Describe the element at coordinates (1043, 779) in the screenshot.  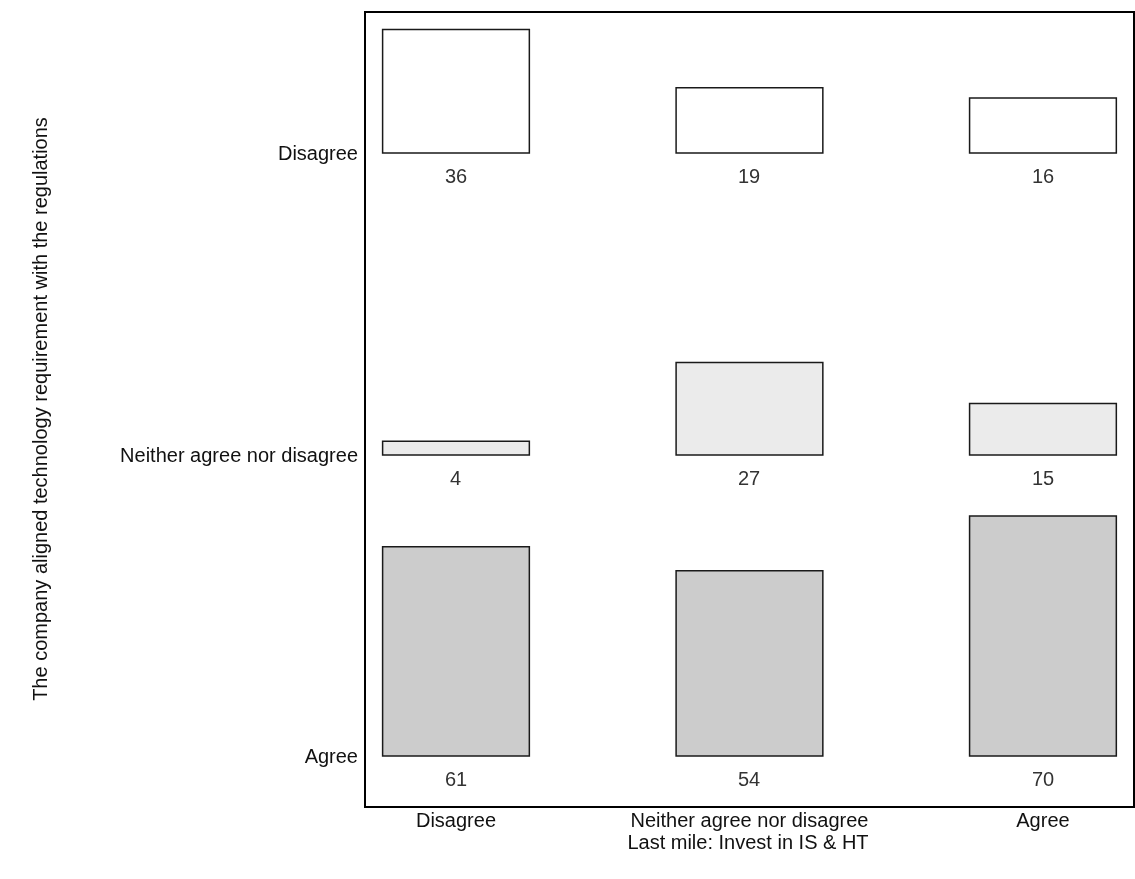
I see `data-label: 70` at that location.